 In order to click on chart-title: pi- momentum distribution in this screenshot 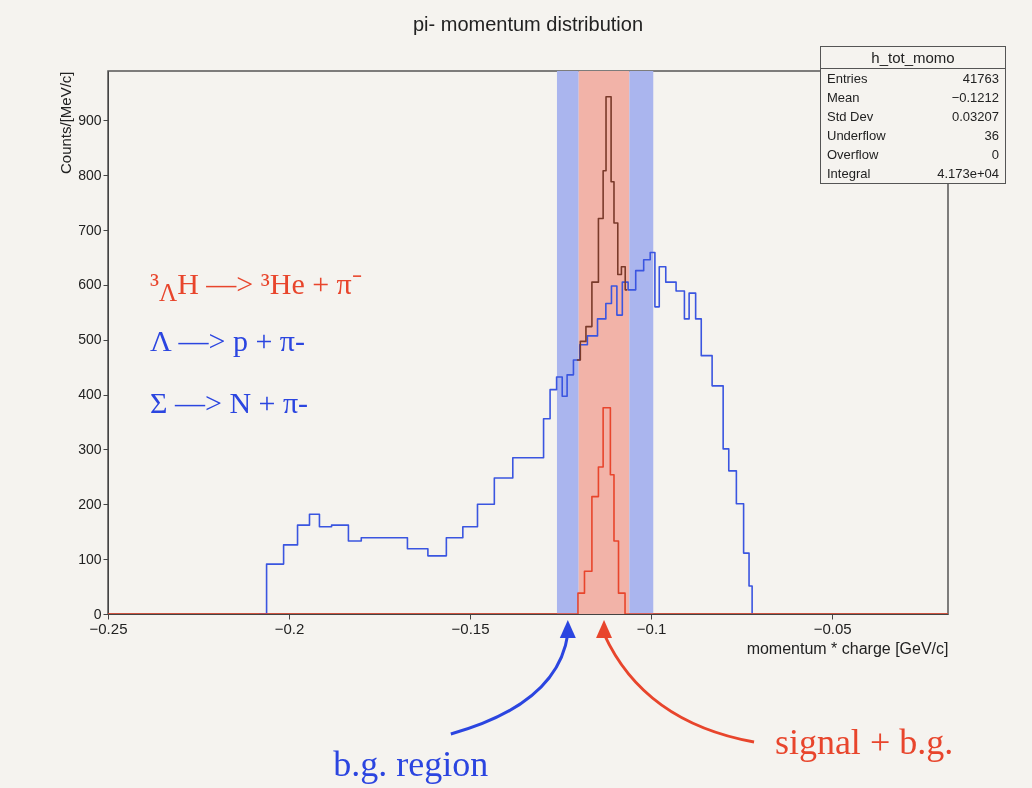, I will do `click(528, 24)`.